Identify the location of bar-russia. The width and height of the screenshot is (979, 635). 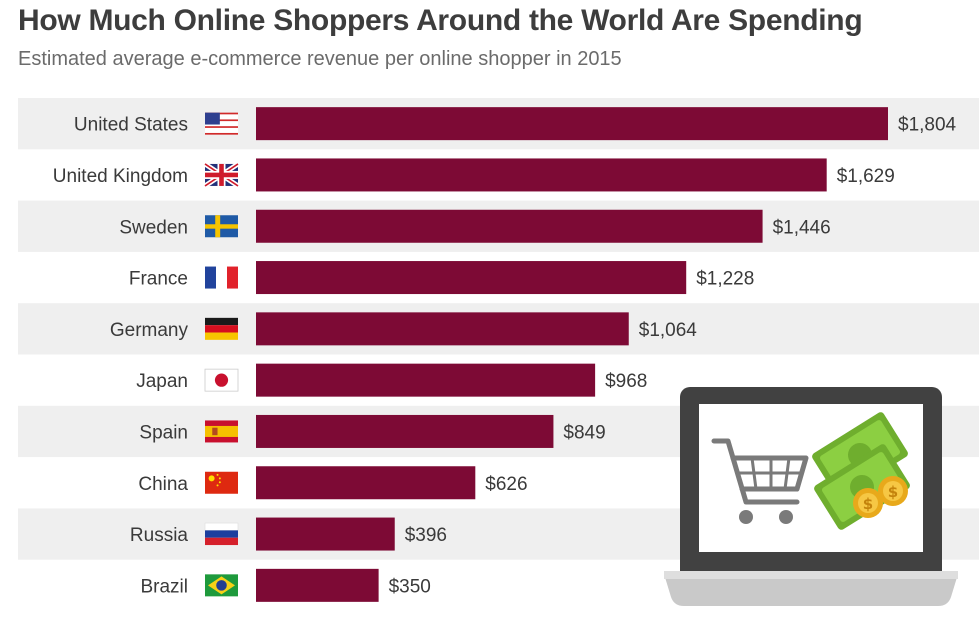
(325, 534).